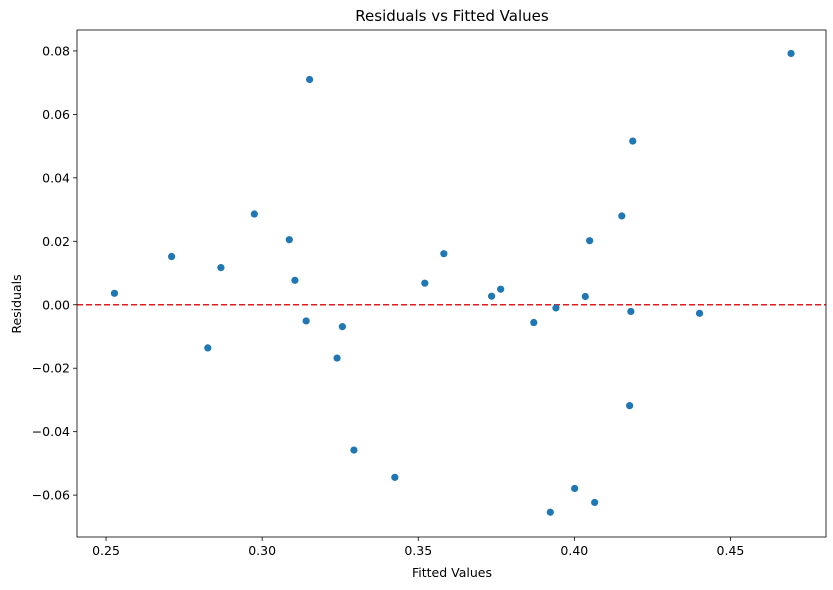  Describe the element at coordinates (56, 50) in the screenshot. I see `y-tick-label: 0.08` at that location.